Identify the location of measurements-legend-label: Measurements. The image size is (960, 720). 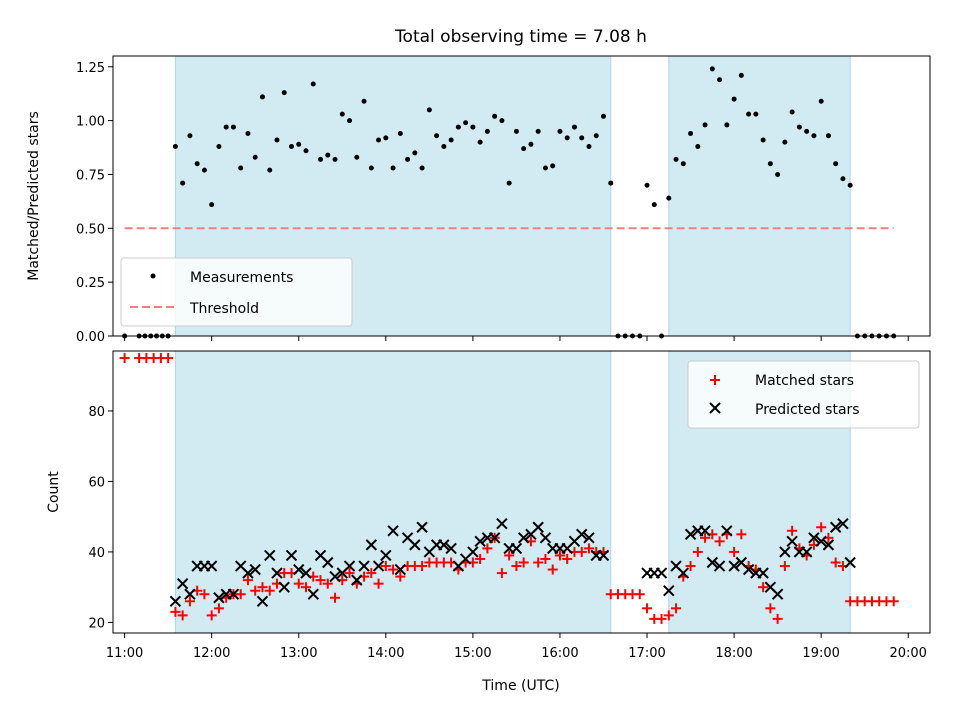
(241, 278).